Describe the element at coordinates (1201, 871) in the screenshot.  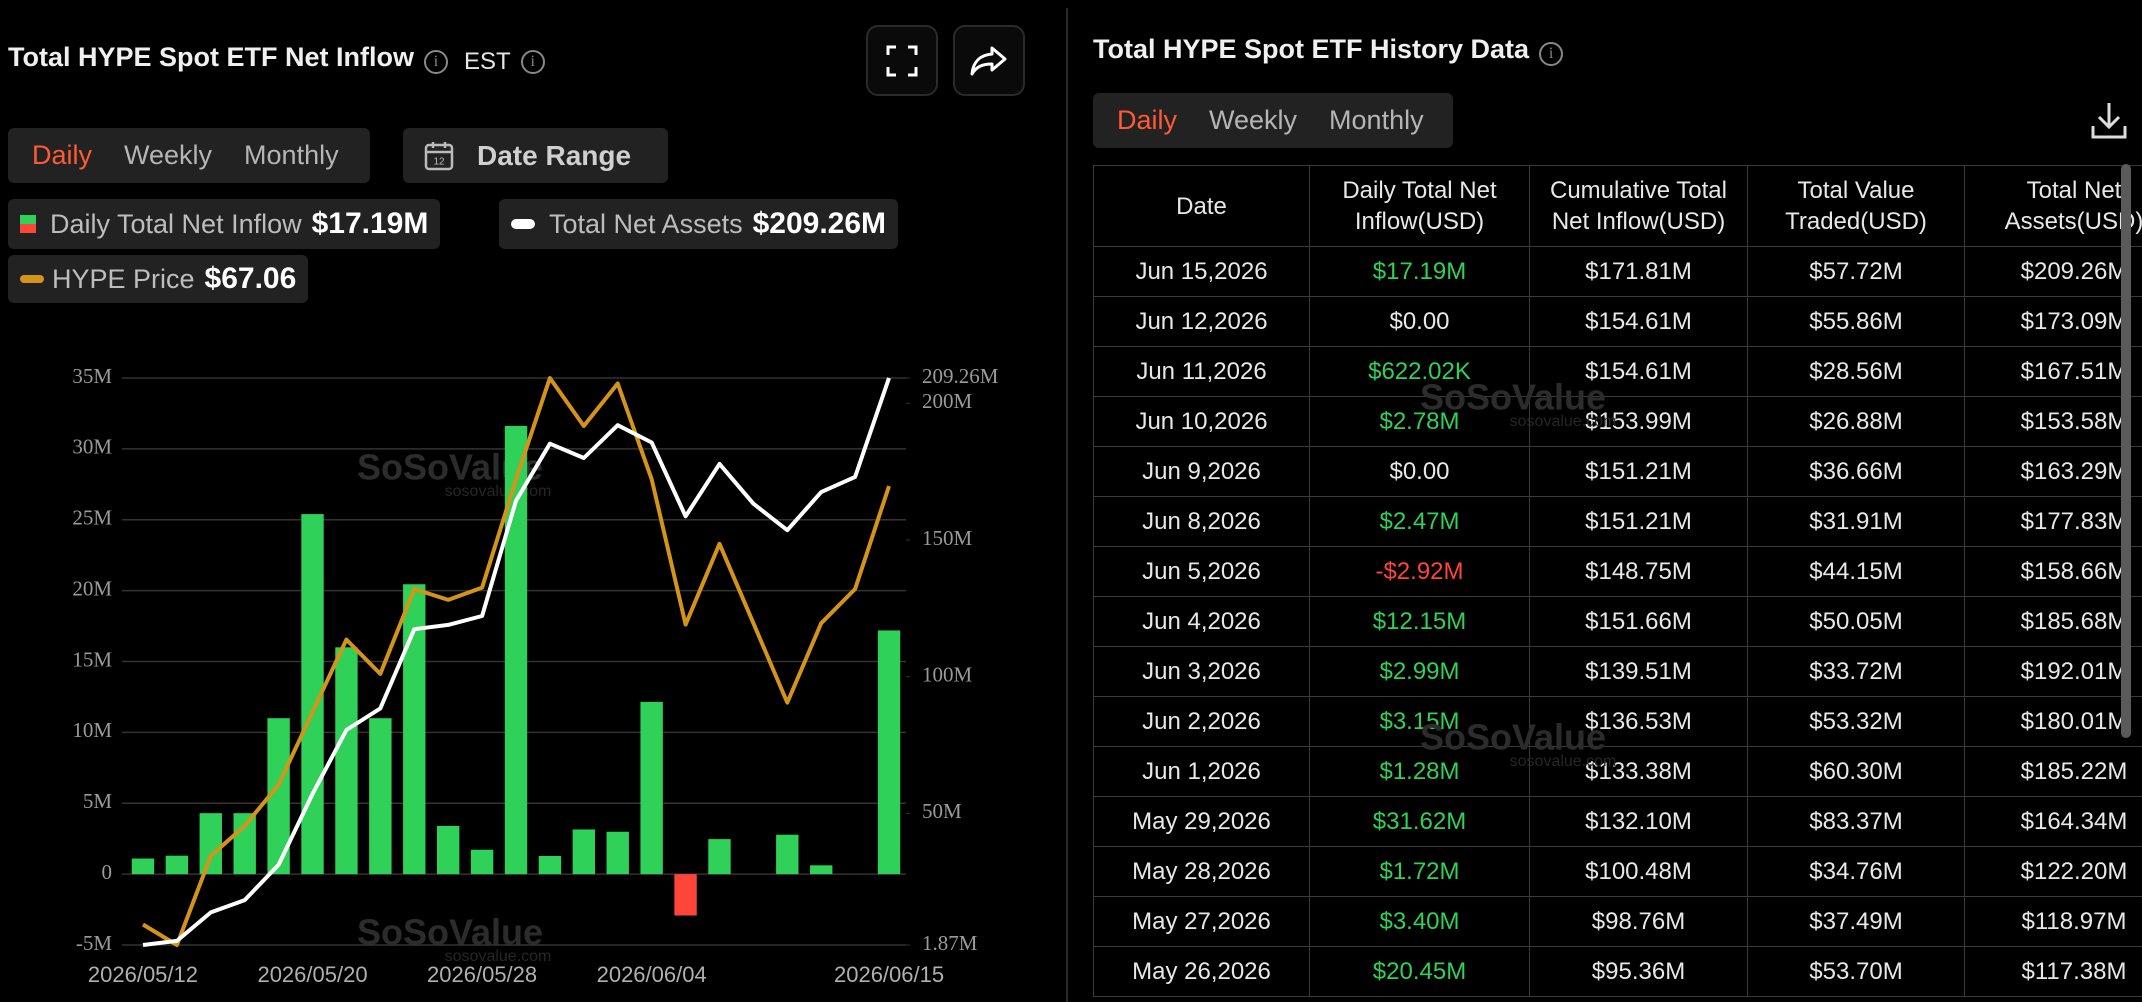
I see `table-cell: May 28,2026` at that location.